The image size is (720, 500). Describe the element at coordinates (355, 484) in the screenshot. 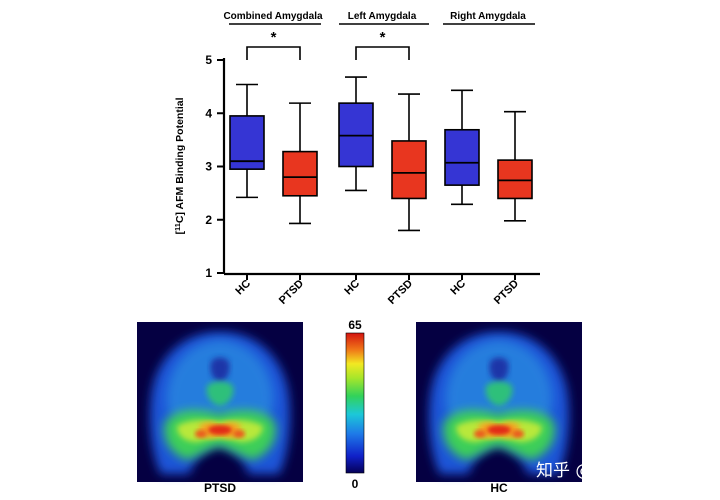

I see `colorbar-min-label: 0` at that location.